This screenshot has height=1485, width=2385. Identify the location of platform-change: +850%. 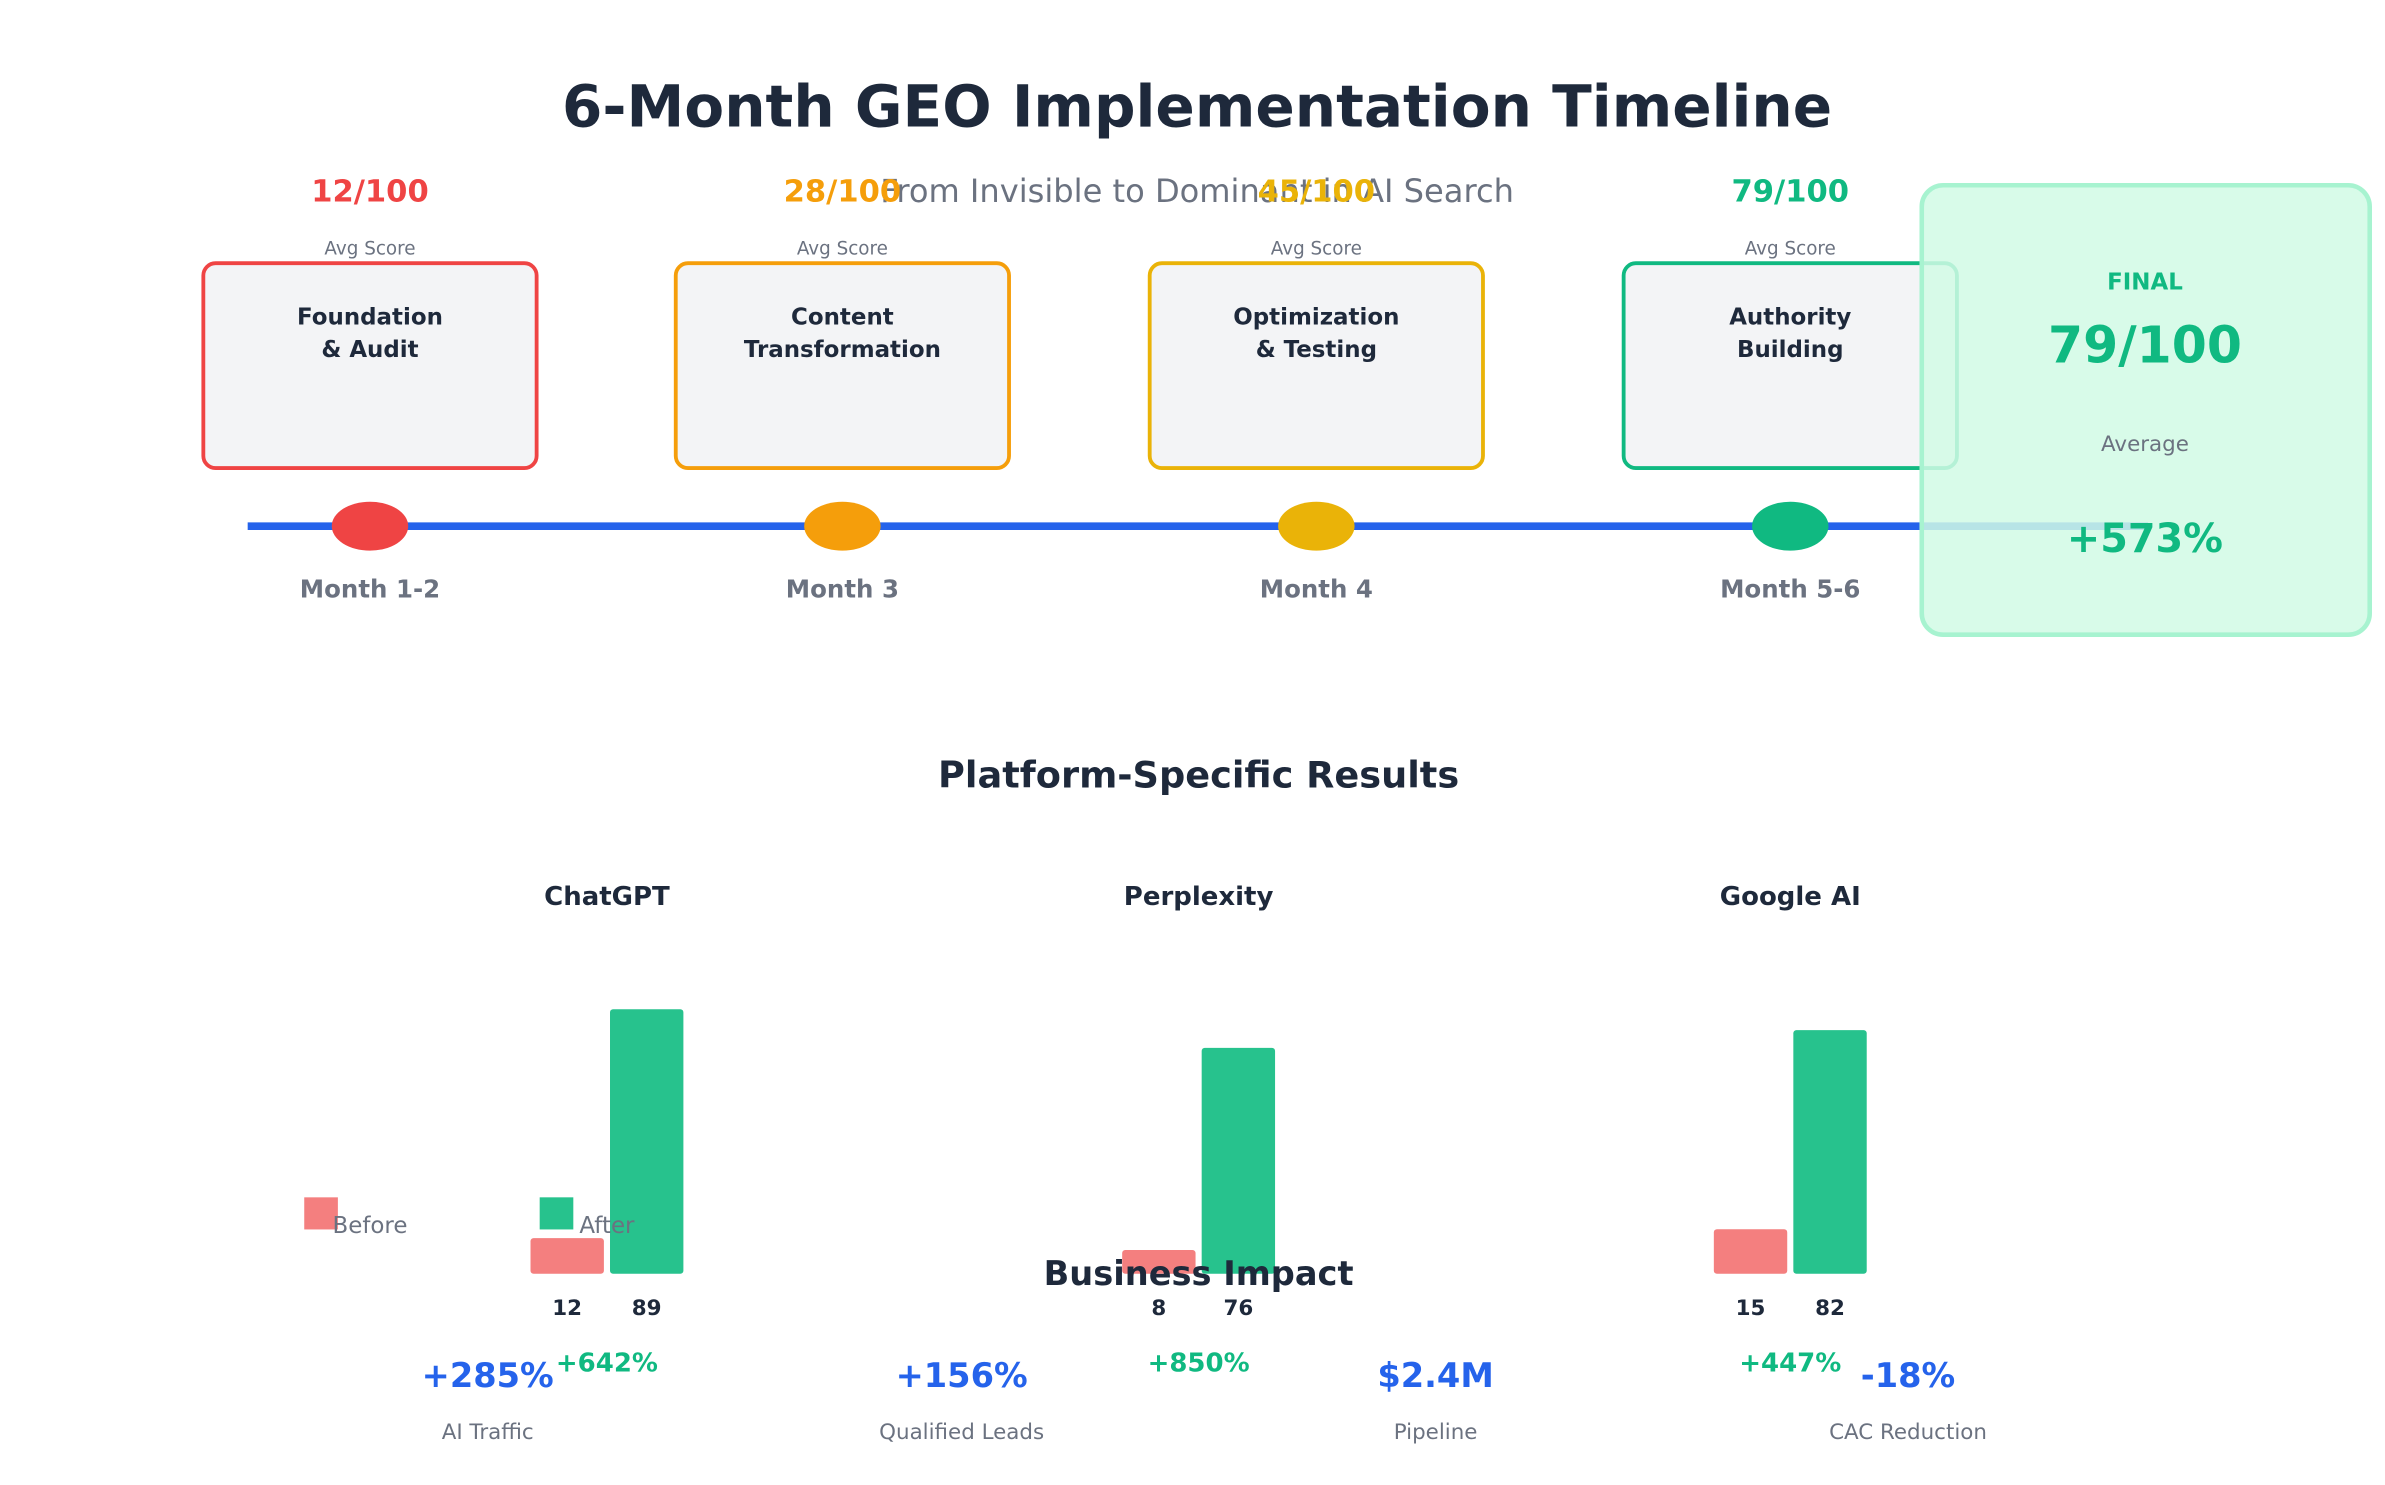
(1199, 1363).